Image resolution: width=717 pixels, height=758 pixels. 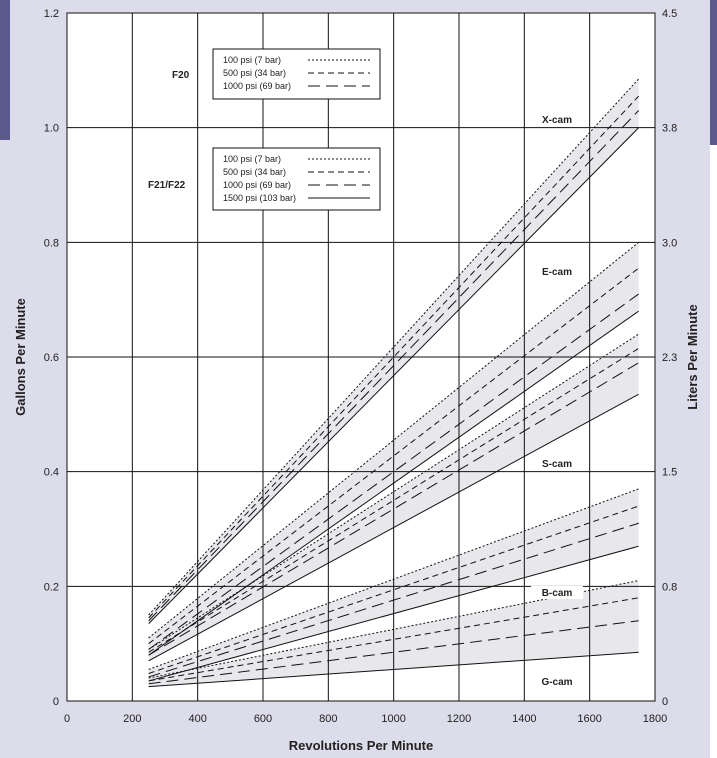 I want to click on cam-label-x-cam: X-cam, so click(x=557, y=120).